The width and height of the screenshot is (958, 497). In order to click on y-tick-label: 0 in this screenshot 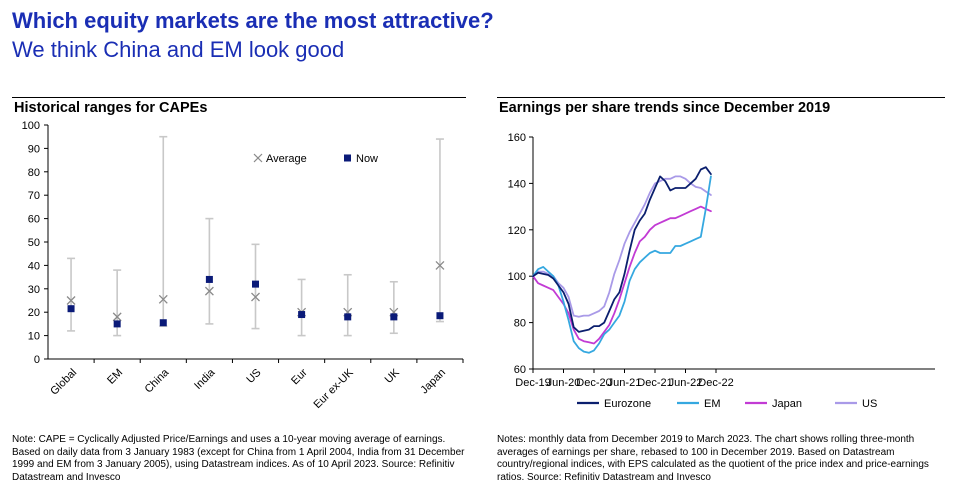, I will do `click(37, 360)`.